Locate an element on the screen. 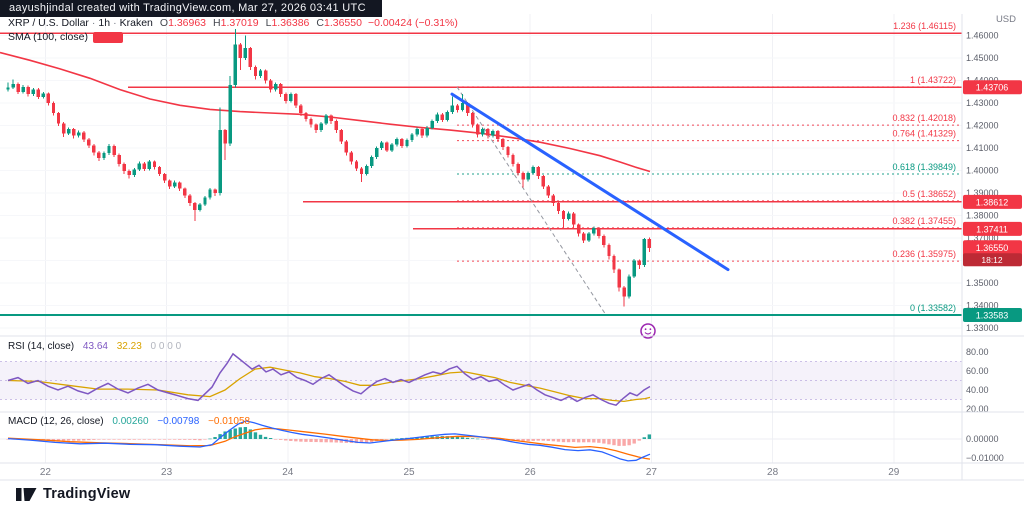 This screenshot has width=1024, height=512. close-label: C is located at coordinates (320, 23).